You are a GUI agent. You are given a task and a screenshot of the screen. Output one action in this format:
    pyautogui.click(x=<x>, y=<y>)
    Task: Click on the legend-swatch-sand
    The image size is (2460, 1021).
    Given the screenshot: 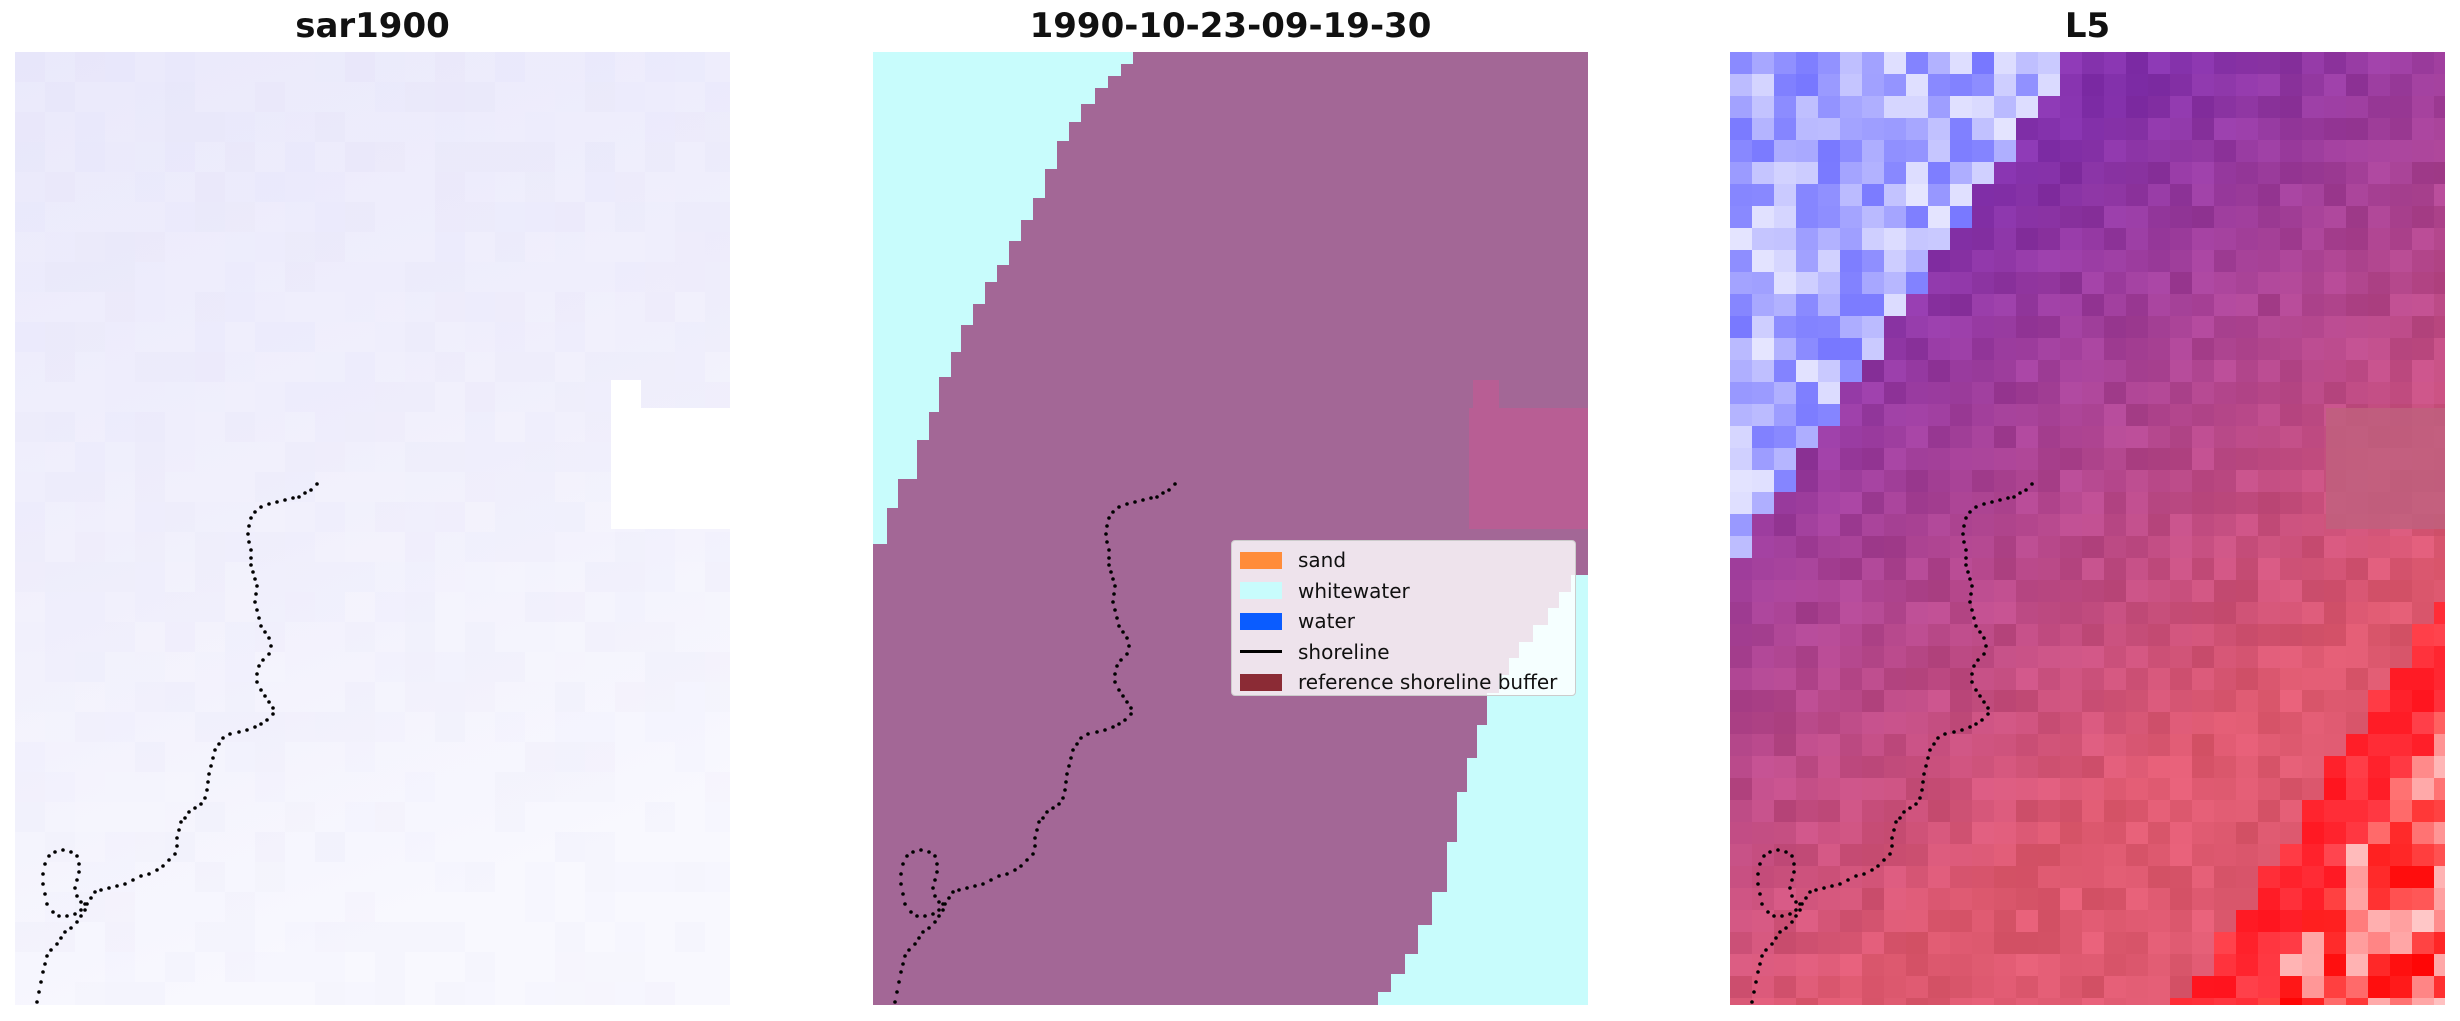 What is the action you would take?
    pyautogui.click(x=1261, y=560)
    